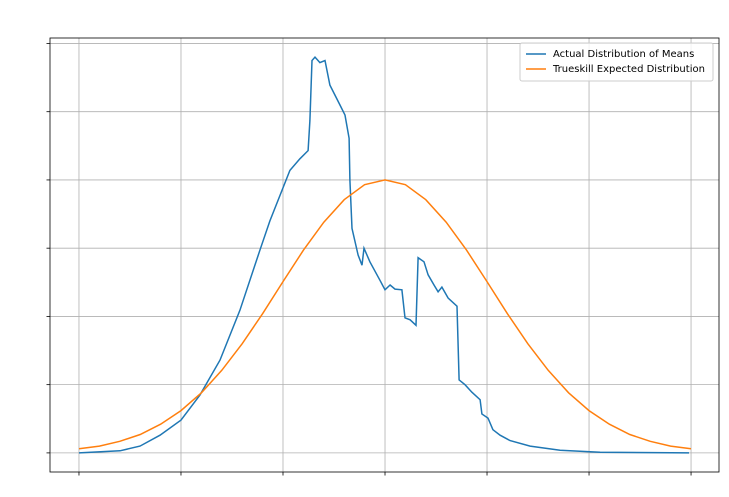 This screenshot has width=729, height=497. I want to click on legend-label: Actual Distribution of Means, so click(623, 54).